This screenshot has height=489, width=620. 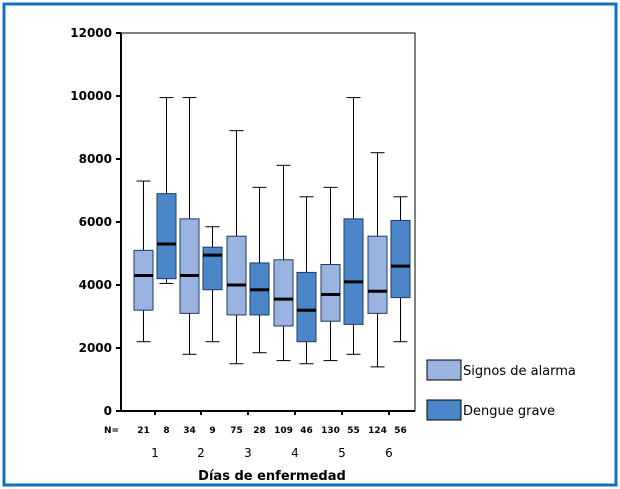 I want to click on y-tick-label: 6000, so click(x=95, y=222).